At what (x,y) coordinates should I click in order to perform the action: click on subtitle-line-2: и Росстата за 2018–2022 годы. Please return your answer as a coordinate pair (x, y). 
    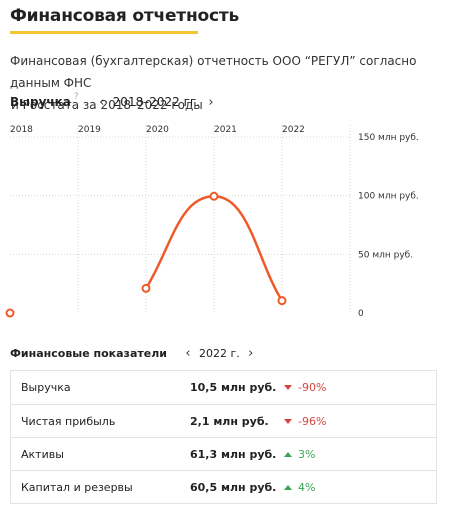
    Looking at the image, I should click on (107, 105).